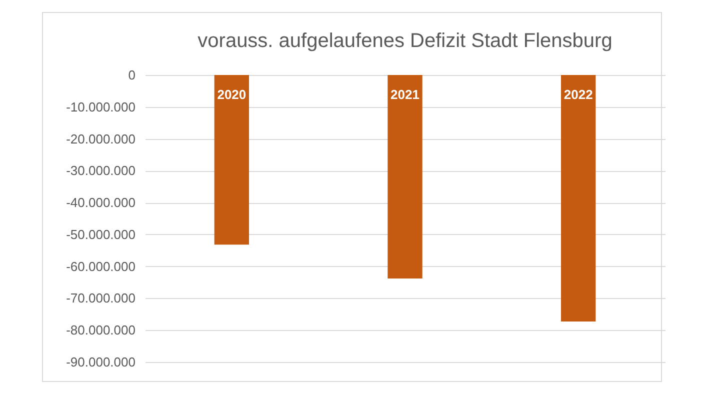 This screenshot has height=396, width=704. What do you see at coordinates (101, 330) in the screenshot?
I see `y-tick-label: -80.000.000` at bounding box center [101, 330].